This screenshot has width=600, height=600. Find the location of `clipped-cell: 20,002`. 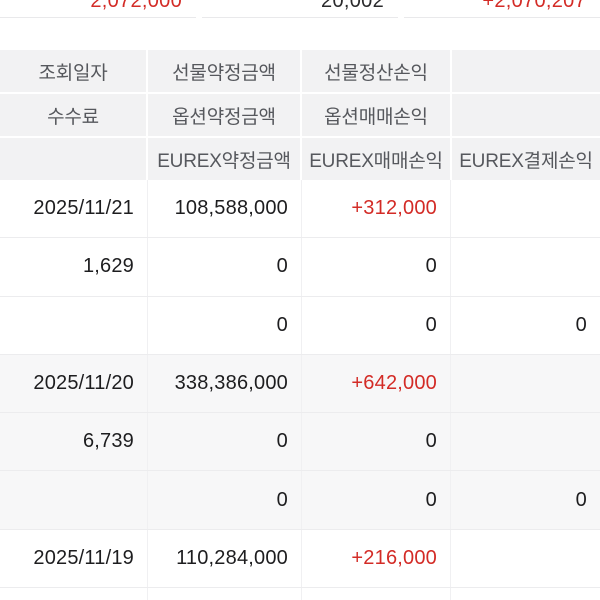

clipped-cell: 20,002 is located at coordinates (300, 9).